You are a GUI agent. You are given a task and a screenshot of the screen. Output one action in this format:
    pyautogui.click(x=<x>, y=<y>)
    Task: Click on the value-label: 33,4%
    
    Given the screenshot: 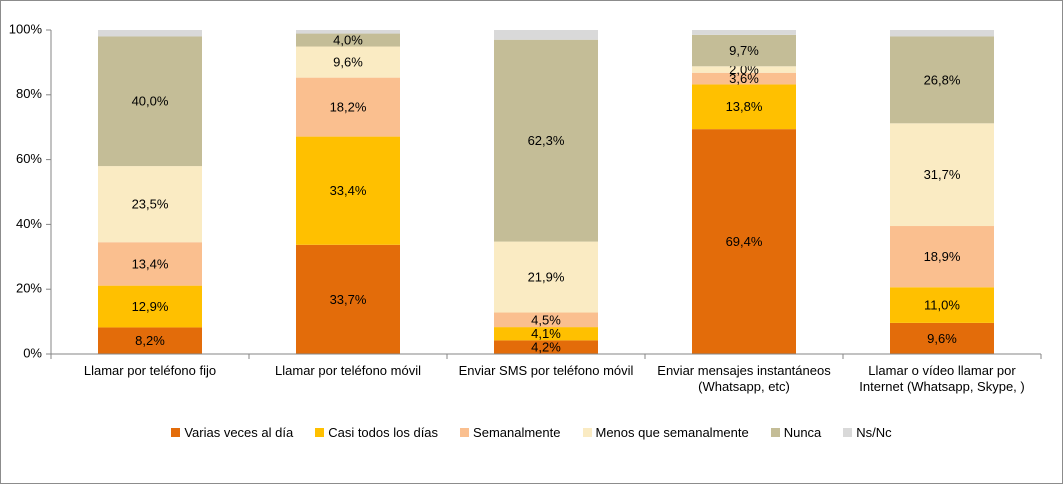 What is the action you would take?
    pyautogui.click(x=348, y=190)
    